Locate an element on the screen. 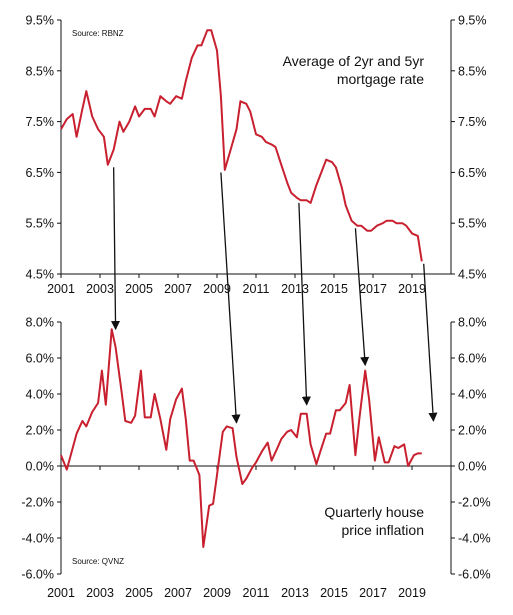  y-tick-label: 0.0% is located at coordinates (40, 467).